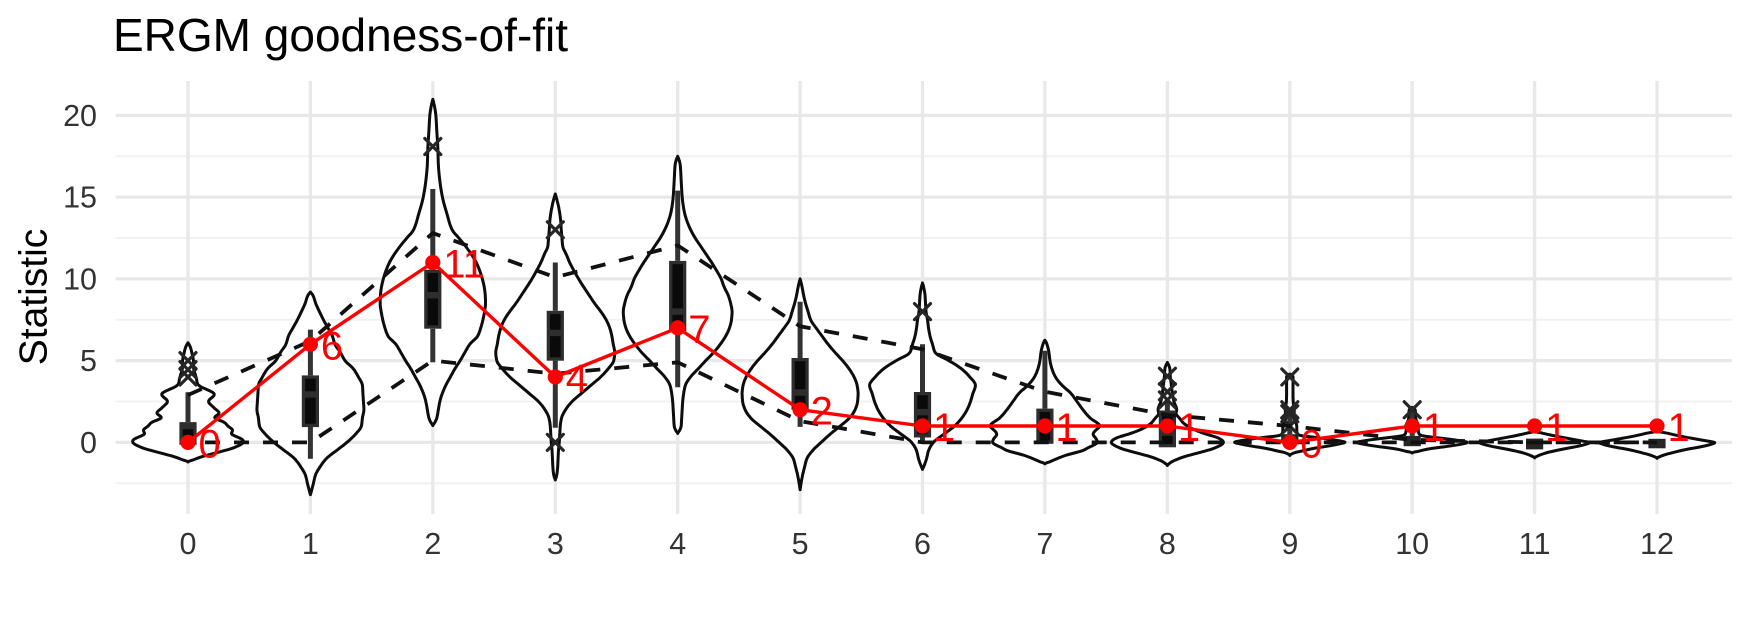 The height and width of the screenshot is (630, 1750). I want to click on svg-text: 8, so click(1167, 544).